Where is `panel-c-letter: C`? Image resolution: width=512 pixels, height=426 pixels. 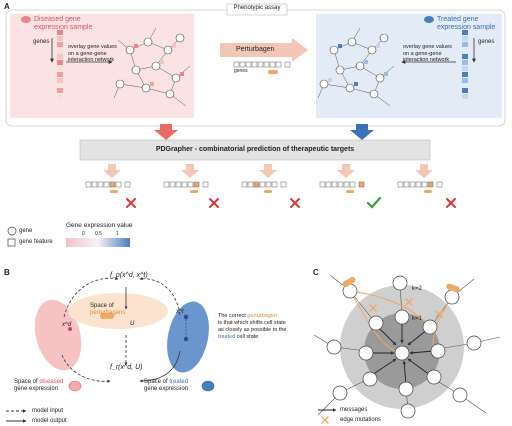
panel-c-letter: C is located at coordinates (316, 272).